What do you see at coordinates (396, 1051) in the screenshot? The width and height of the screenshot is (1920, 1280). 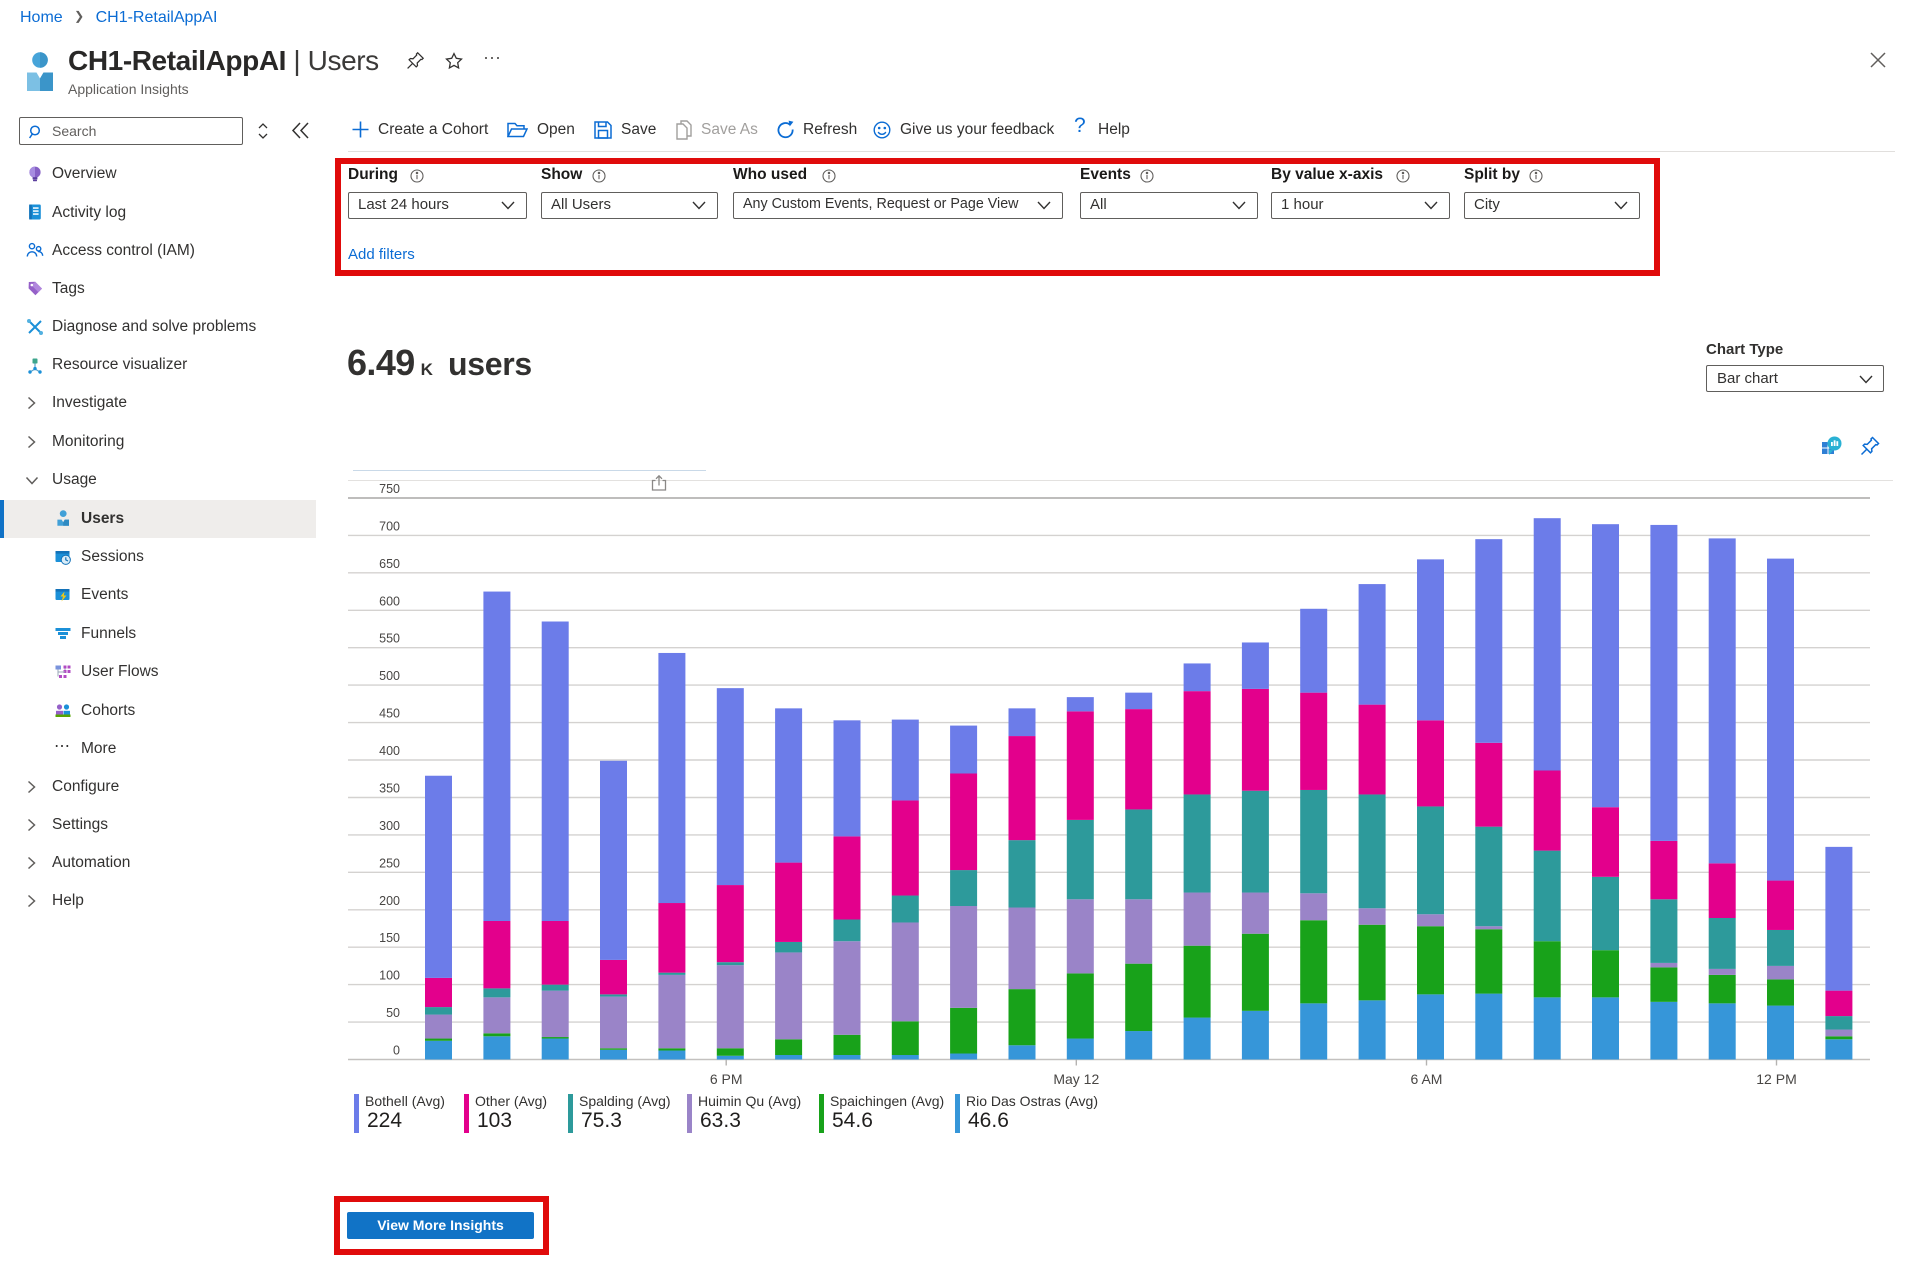 I see `svg-text: 0` at bounding box center [396, 1051].